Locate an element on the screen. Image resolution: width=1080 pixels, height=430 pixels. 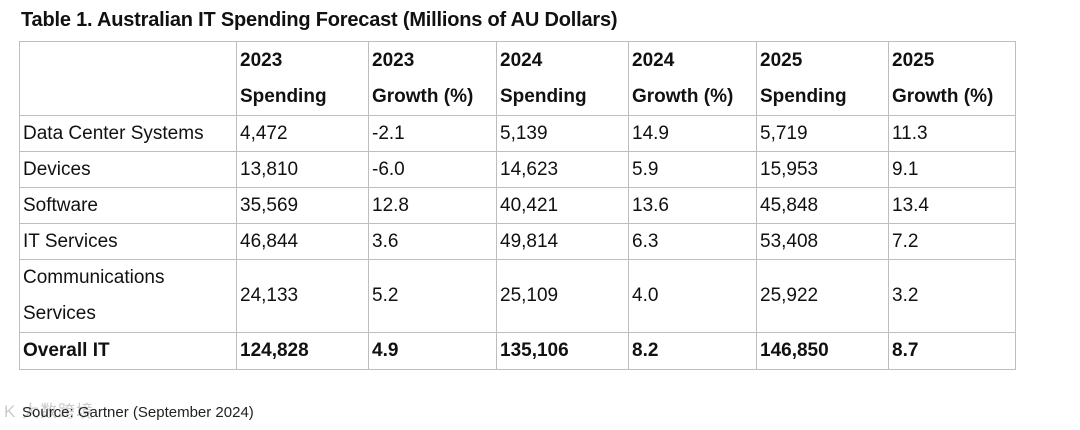
cell-2025-growth: 3.2 is located at coordinates (952, 296).